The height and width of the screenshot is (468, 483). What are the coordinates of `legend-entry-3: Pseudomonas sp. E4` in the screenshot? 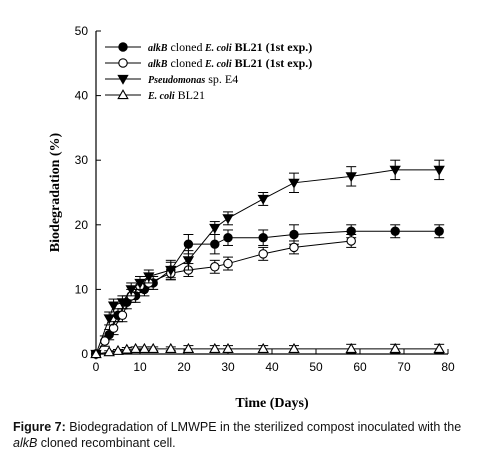 It's located at (171, 79).